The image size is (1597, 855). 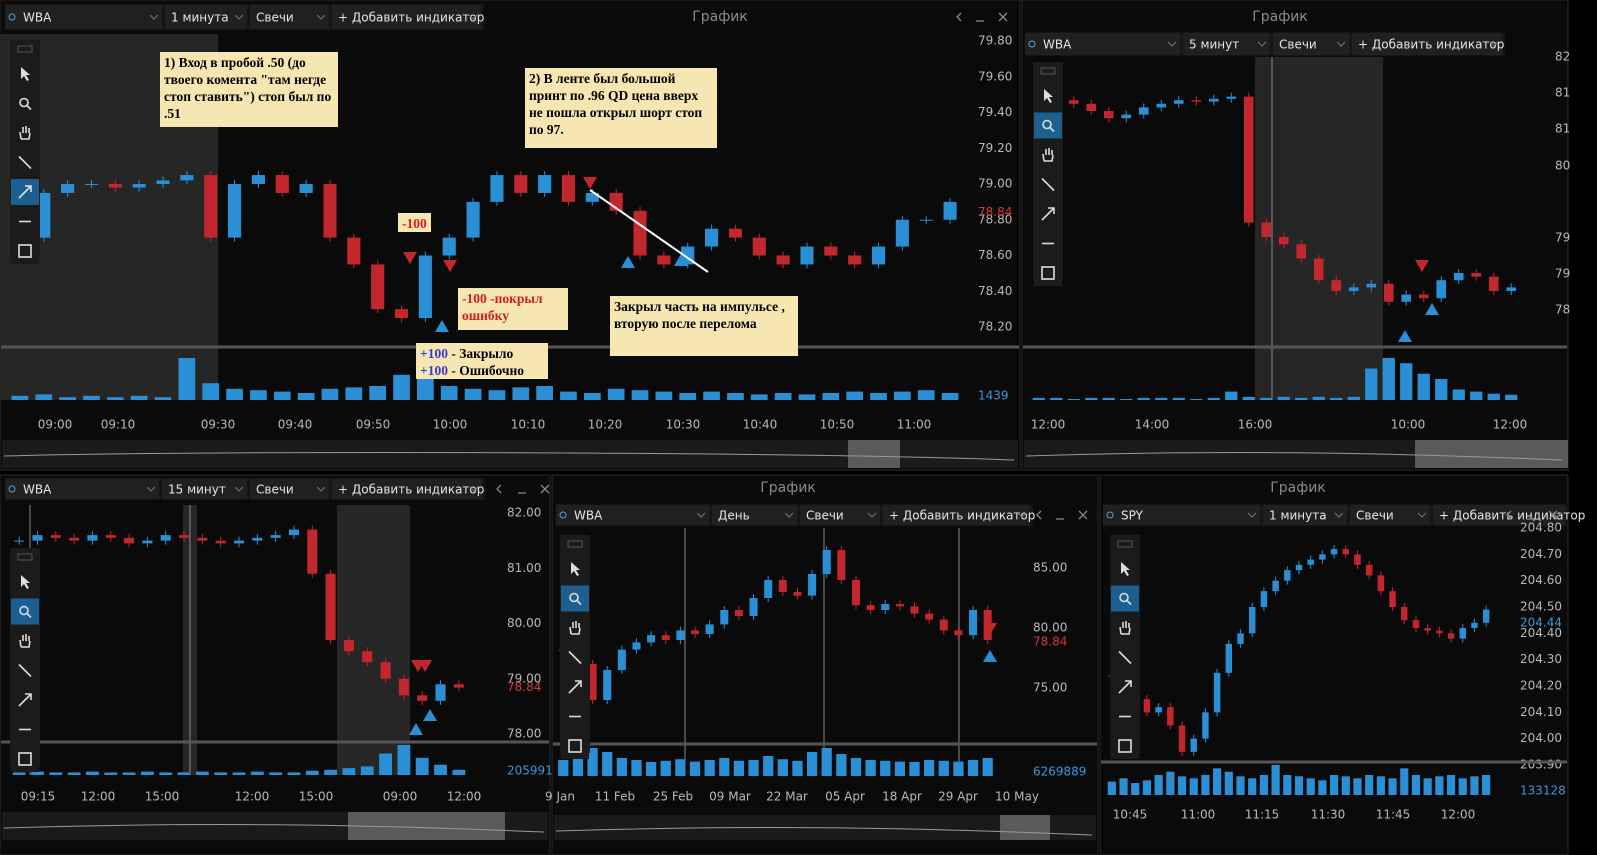 I want to click on cursor-icon, so click(x=575, y=569).